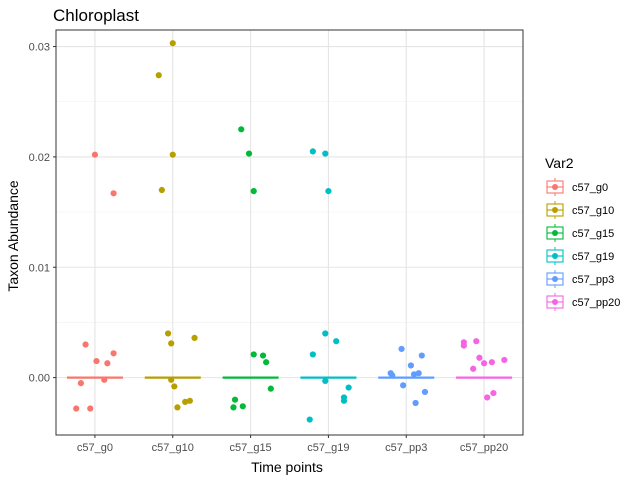 This screenshot has width=642, height=482. What do you see at coordinates (13, 236) in the screenshot?
I see `y-axis-title: Taxon Abundance` at bounding box center [13, 236].